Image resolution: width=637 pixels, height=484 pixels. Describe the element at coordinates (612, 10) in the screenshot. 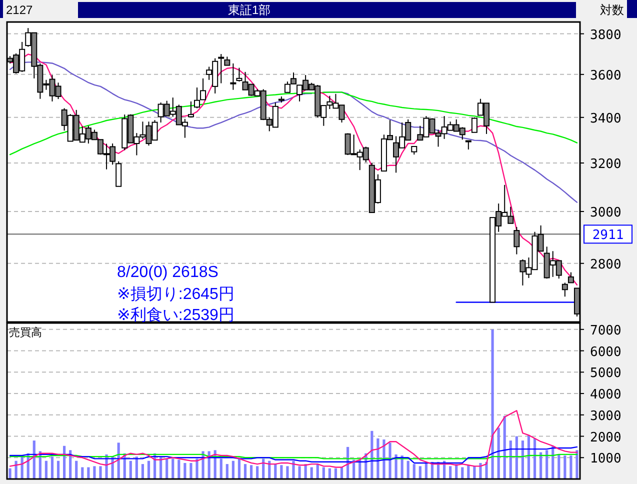

I see `text: 対数` at that location.